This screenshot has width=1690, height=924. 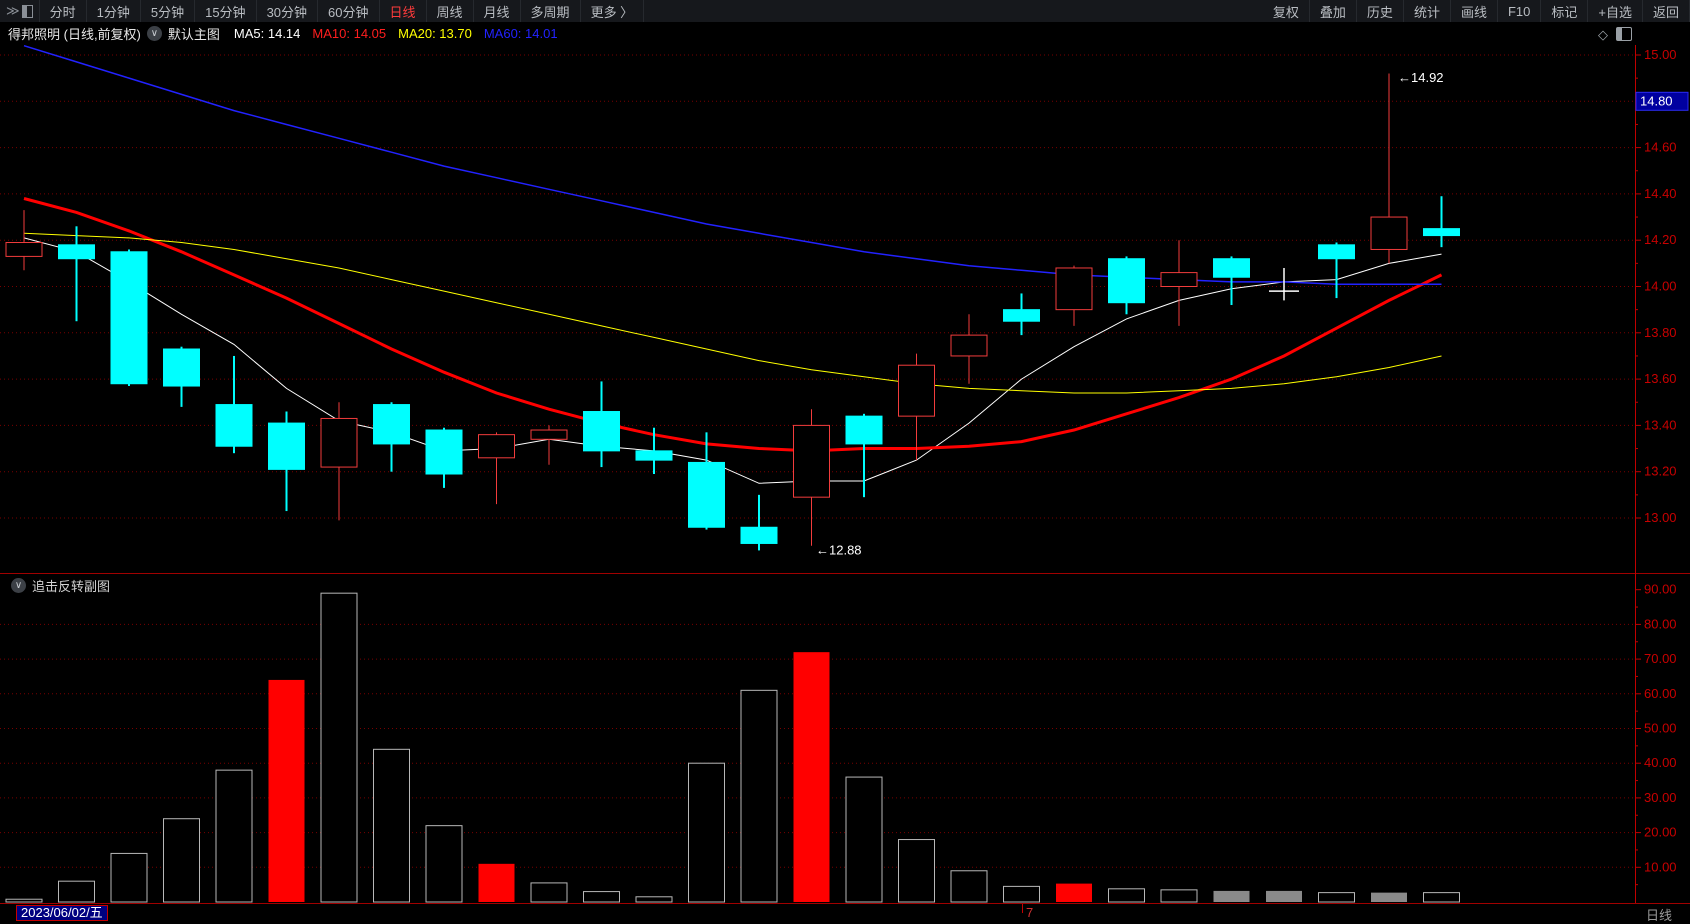 I want to click on subchart-header: ∨ 追击反转副图, so click(x=57, y=585).